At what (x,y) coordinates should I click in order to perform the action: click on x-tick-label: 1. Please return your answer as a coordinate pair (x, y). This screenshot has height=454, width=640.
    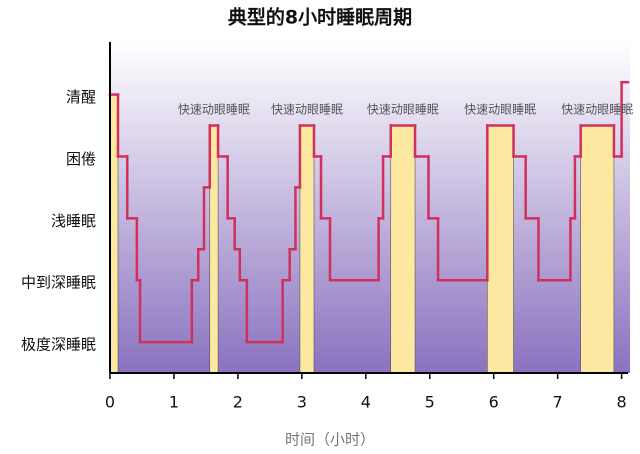
    Looking at the image, I should click on (174, 402).